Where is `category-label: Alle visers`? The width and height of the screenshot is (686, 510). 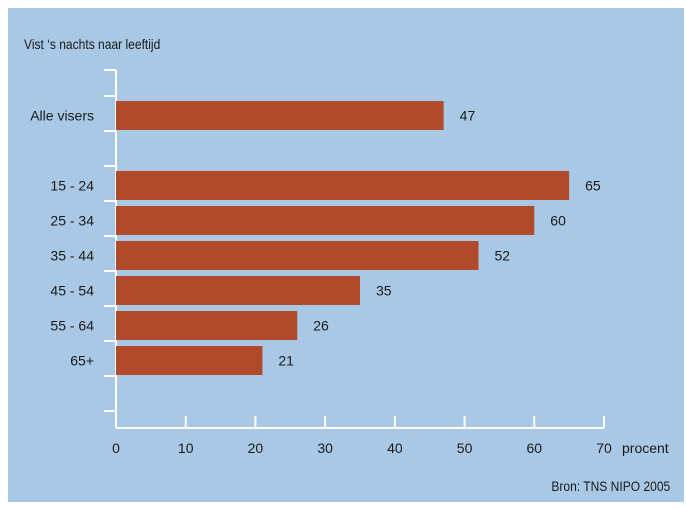 category-label: Alle visers is located at coordinates (62, 116).